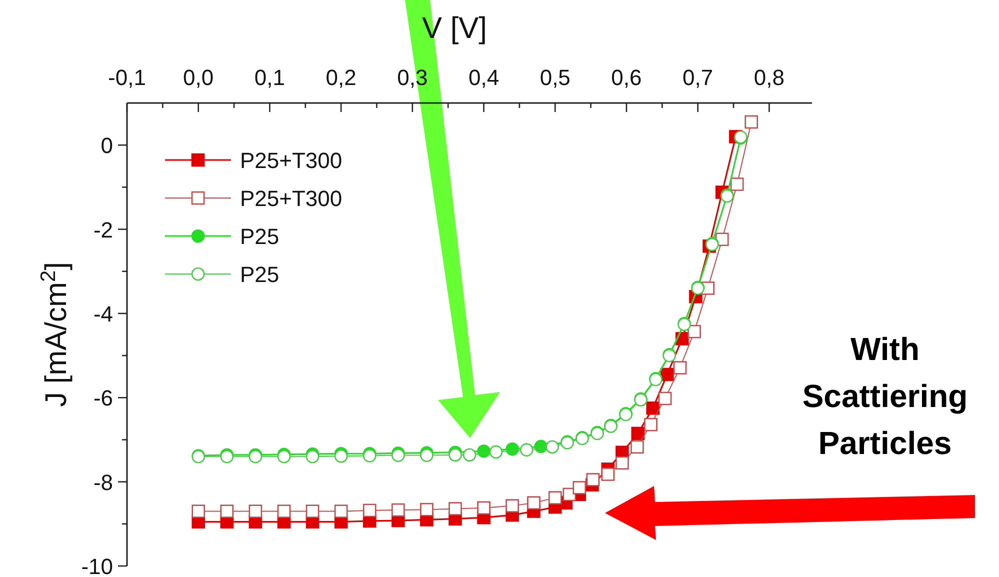 The height and width of the screenshot is (577, 999). I want to click on y-tick-label: -10, so click(97, 565).